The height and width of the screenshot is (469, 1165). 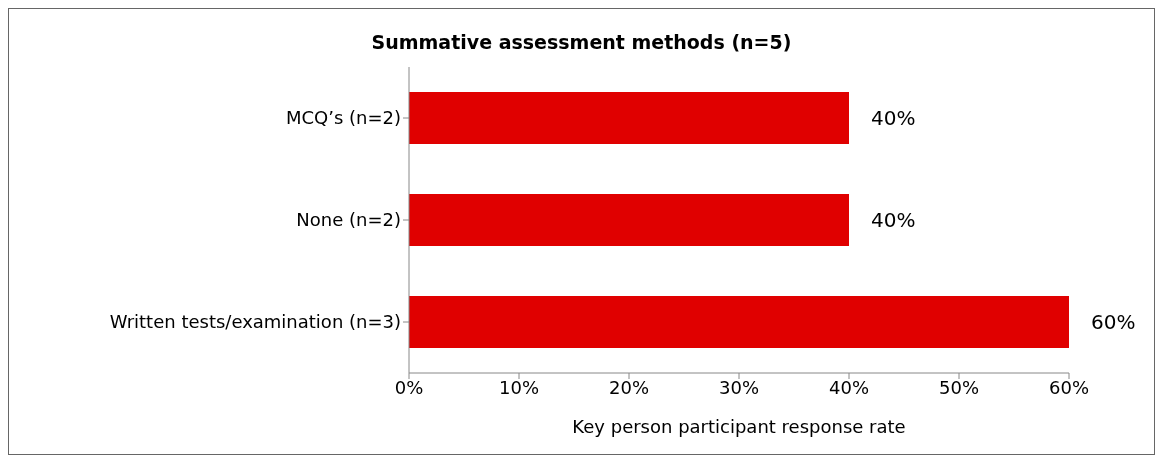 I want to click on y-tick-label: None (n=2), so click(x=348, y=220).